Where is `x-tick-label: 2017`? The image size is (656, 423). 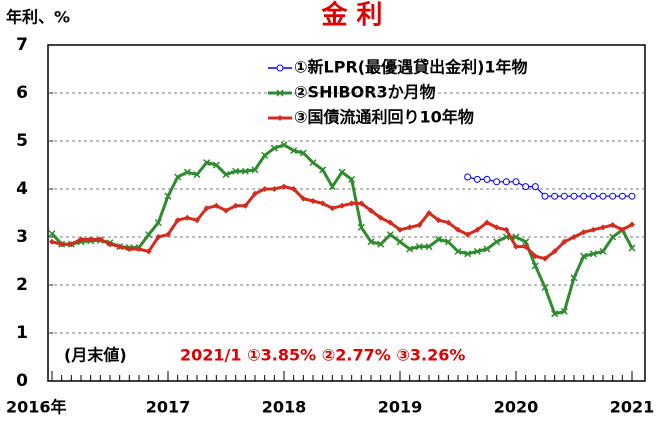 x-tick-label: 2017 is located at coordinates (168, 407).